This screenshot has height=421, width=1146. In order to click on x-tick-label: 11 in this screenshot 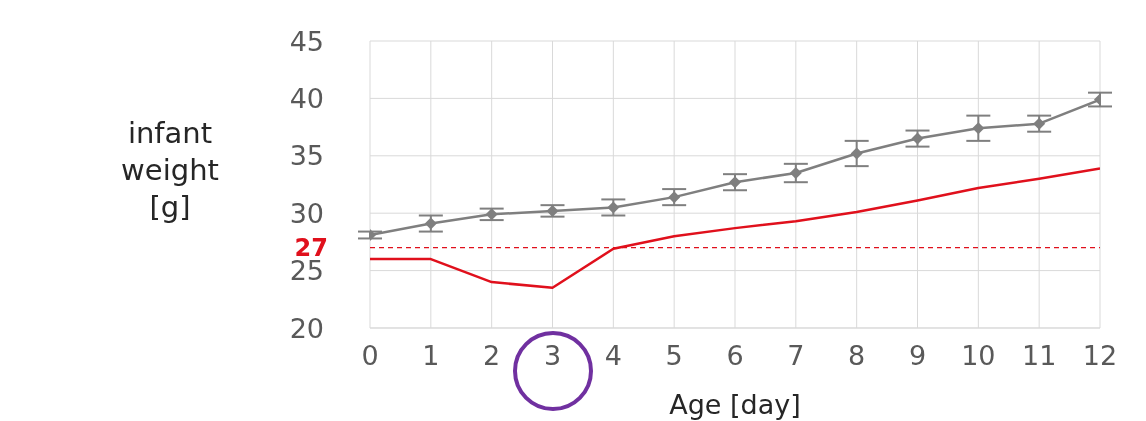, I will do `click(1039, 356)`.